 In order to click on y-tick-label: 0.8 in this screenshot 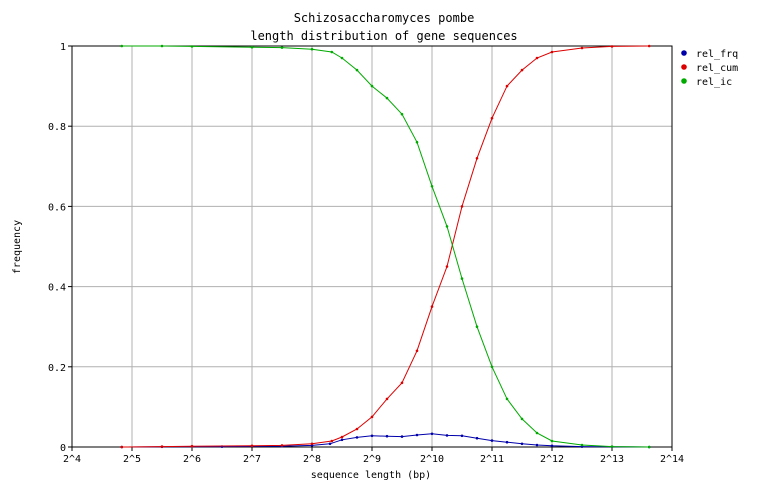, I will do `click(57, 127)`.